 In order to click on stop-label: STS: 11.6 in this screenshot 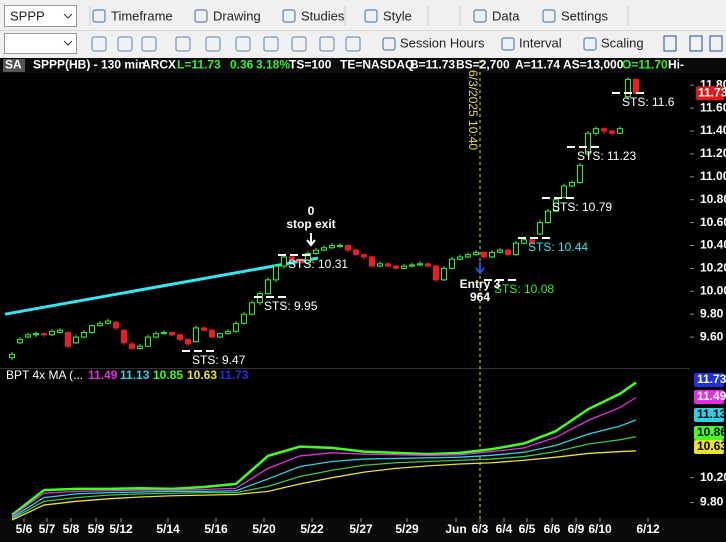, I will do `click(648, 102)`.